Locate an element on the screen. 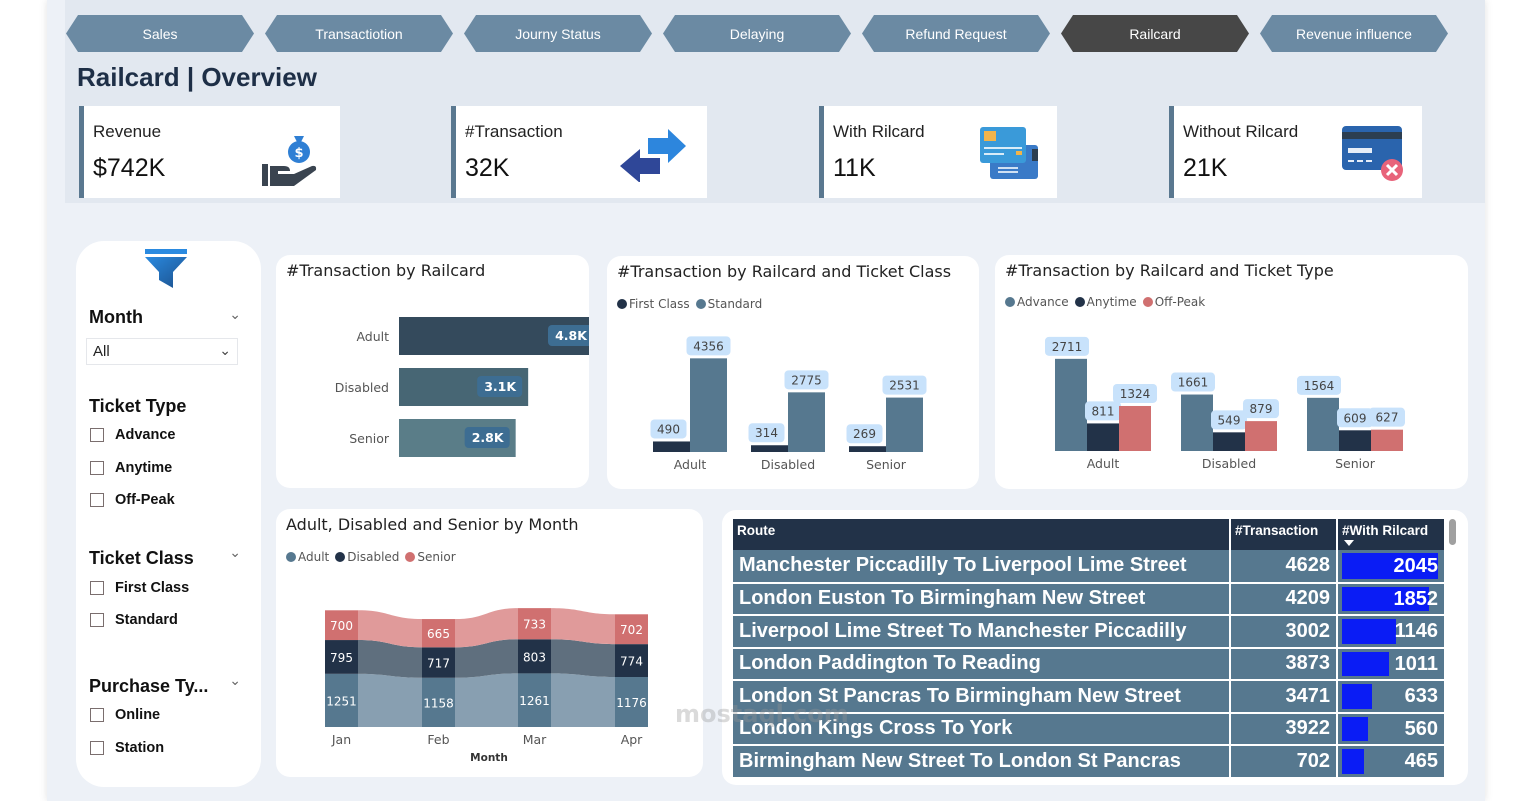 The image size is (1533, 801). tab-railcard: Railcard is located at coordinates (1155, 33).